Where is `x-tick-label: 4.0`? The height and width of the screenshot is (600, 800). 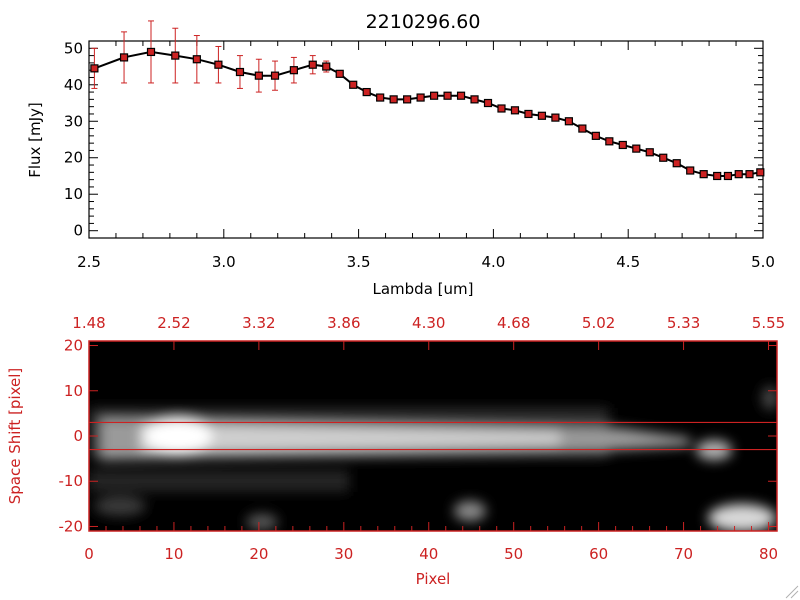
x-tick-label: 4.0 is located at coordinates (493, 262).